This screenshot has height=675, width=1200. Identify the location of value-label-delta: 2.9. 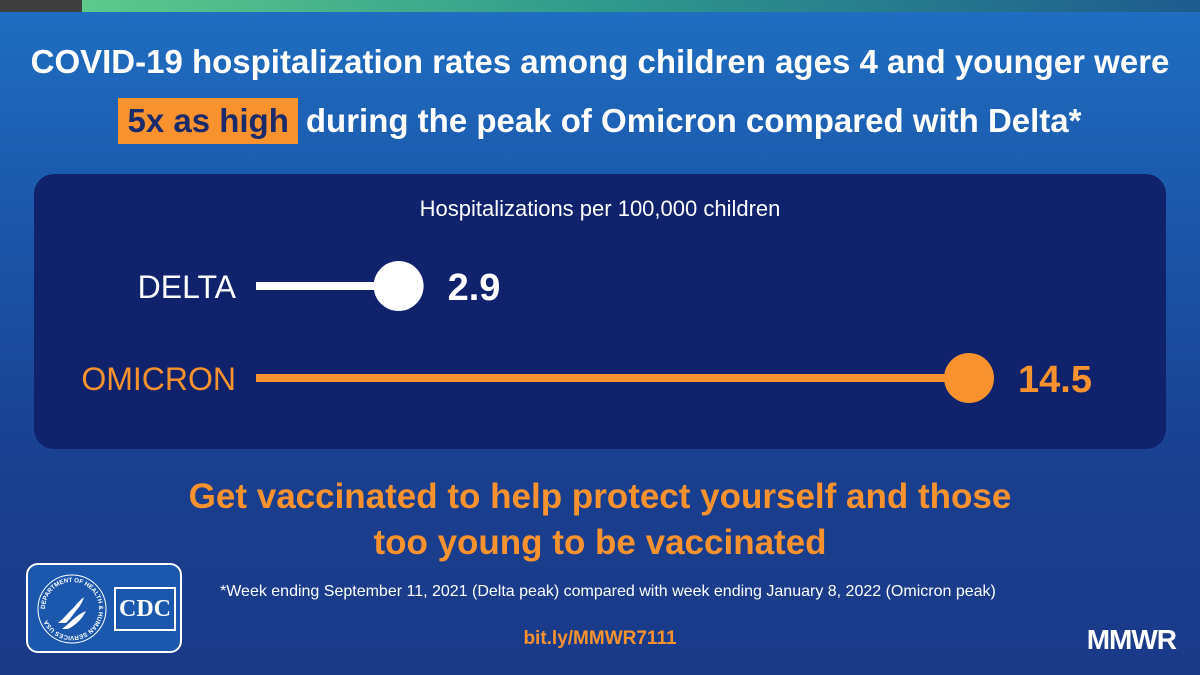
(474, 288).